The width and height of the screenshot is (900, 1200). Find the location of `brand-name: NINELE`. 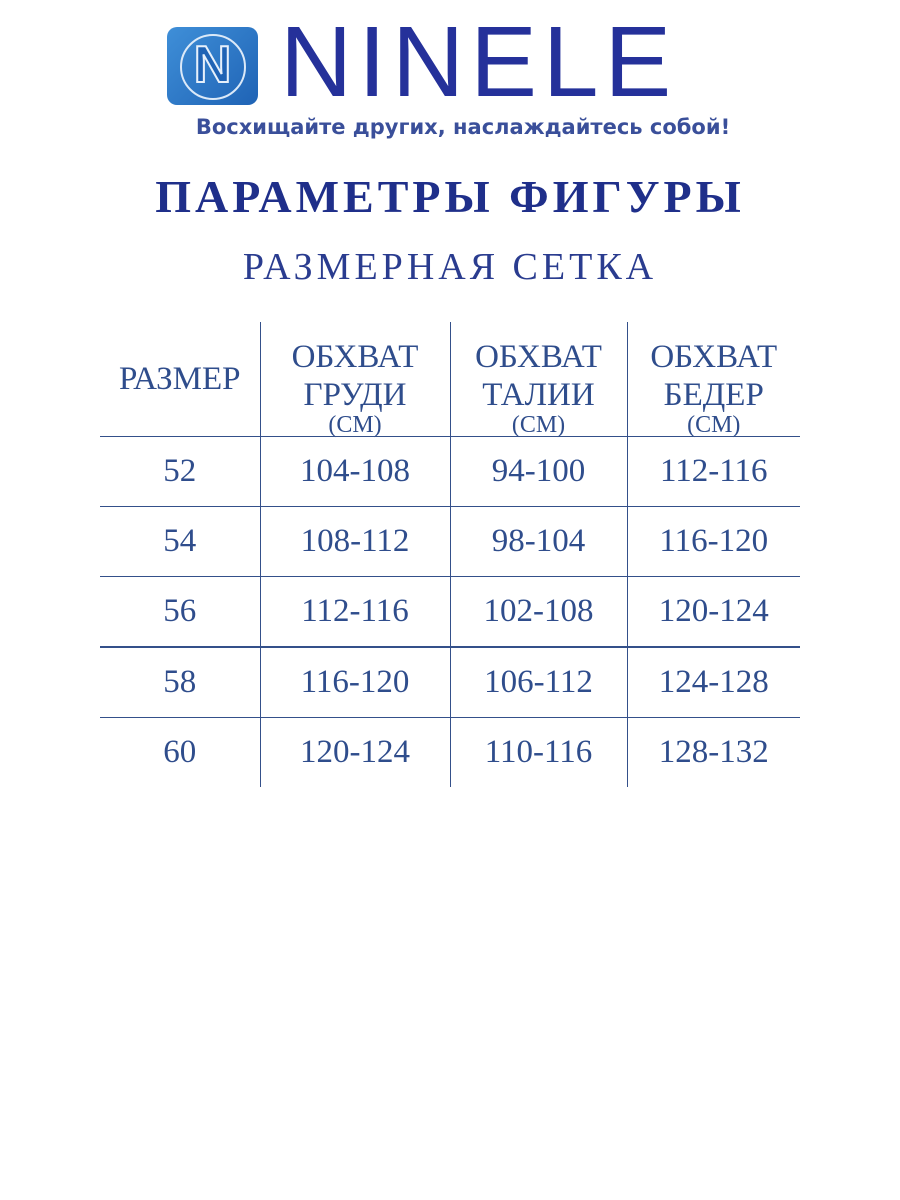

brand-name: NINELE is located at coordinates (479, 62).